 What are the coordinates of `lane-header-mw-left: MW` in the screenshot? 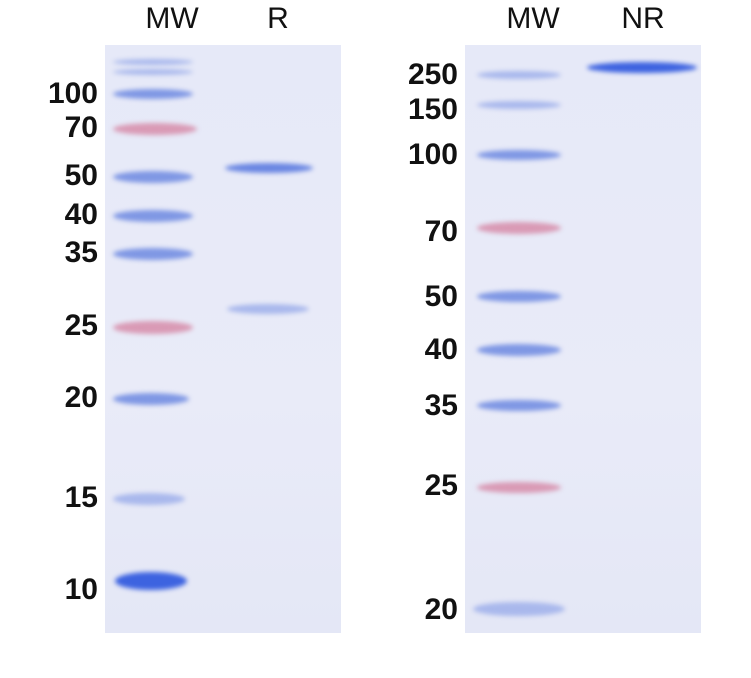 It's located at (172, 18).